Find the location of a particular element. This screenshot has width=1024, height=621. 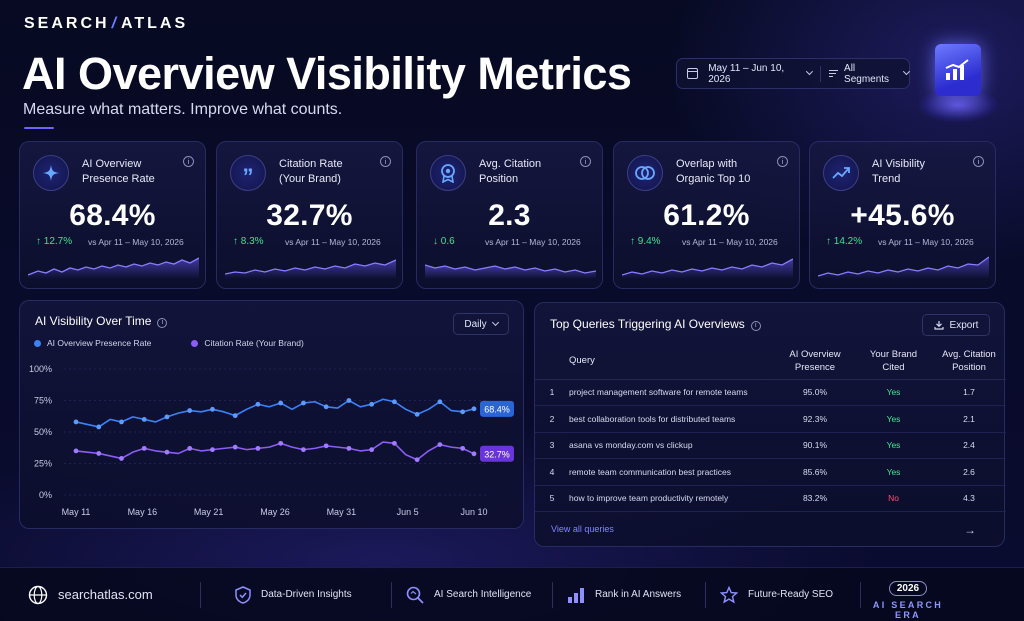

kpi-label: AI Visibility Trend is located at coordinates (898, 171).